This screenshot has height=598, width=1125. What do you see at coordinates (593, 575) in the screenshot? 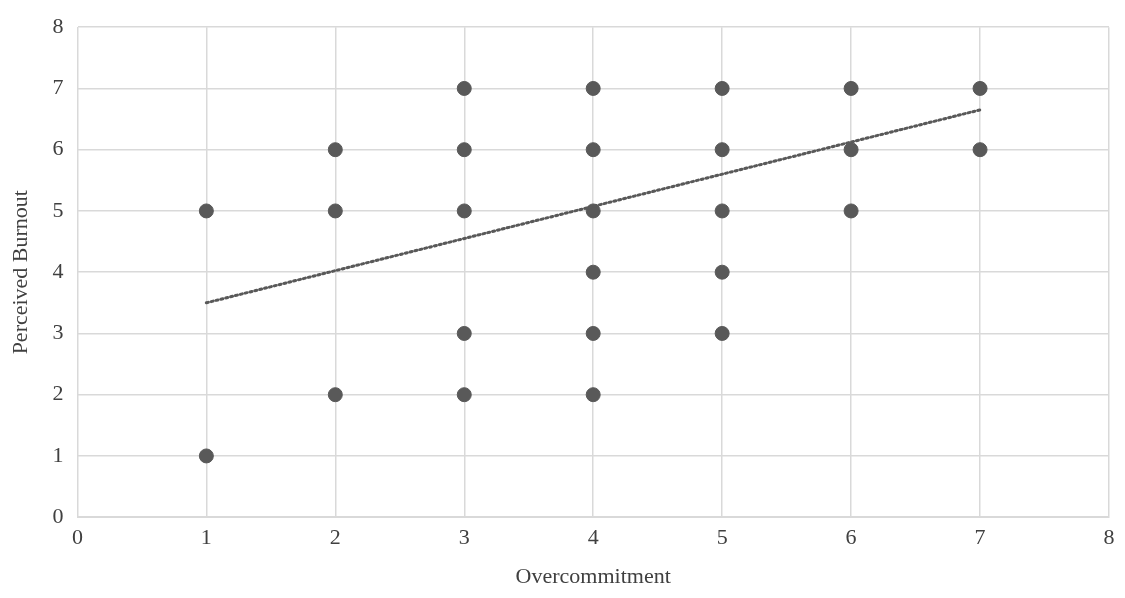
I see `x-axis-title: Overcommitment` at bounding box center [593, 575].